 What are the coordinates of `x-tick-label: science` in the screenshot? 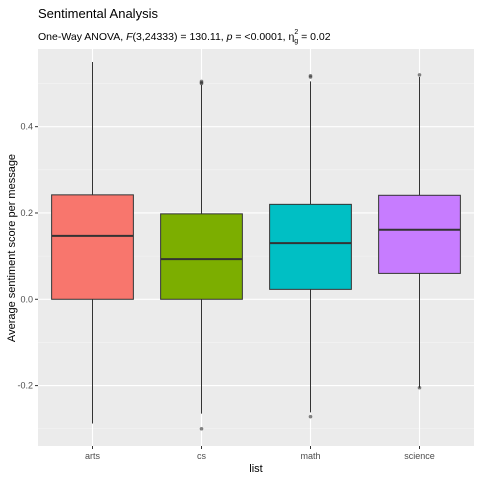 It's located at (419, 456).